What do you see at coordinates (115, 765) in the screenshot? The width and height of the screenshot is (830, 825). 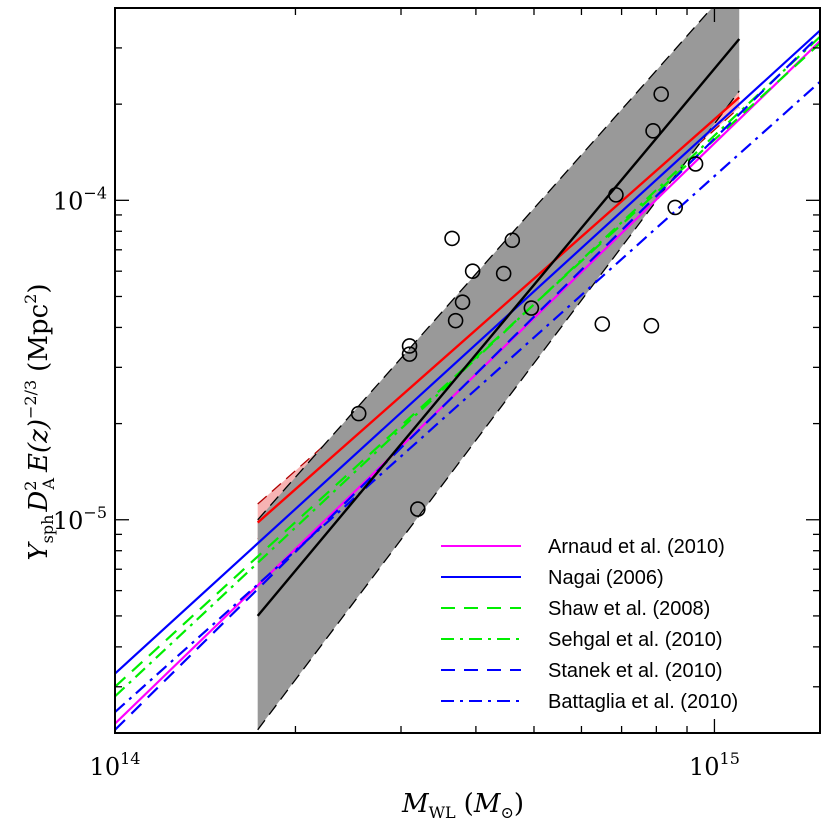 I see `x-tick-label: 1014` at bounding box center [115, 765].